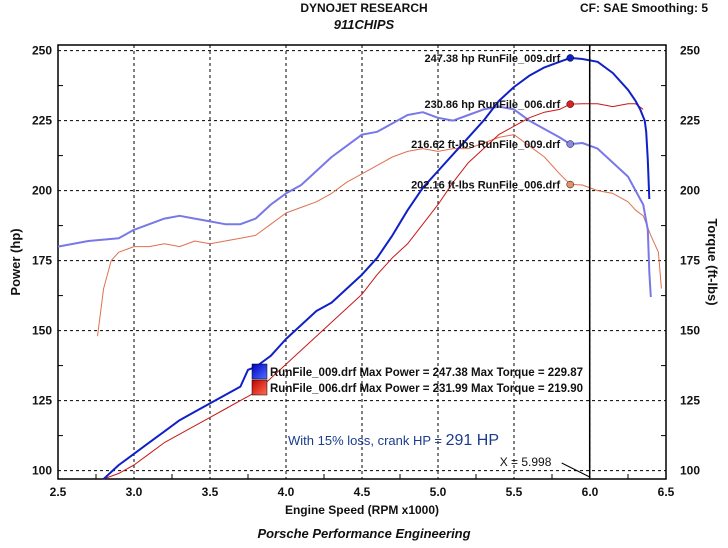 Image resolution: width=728 pixels, height=548 pixels. Describe the element at coordinates (42, 191) in the screenshot. I see `y-tick-label-left: 200` at that location.